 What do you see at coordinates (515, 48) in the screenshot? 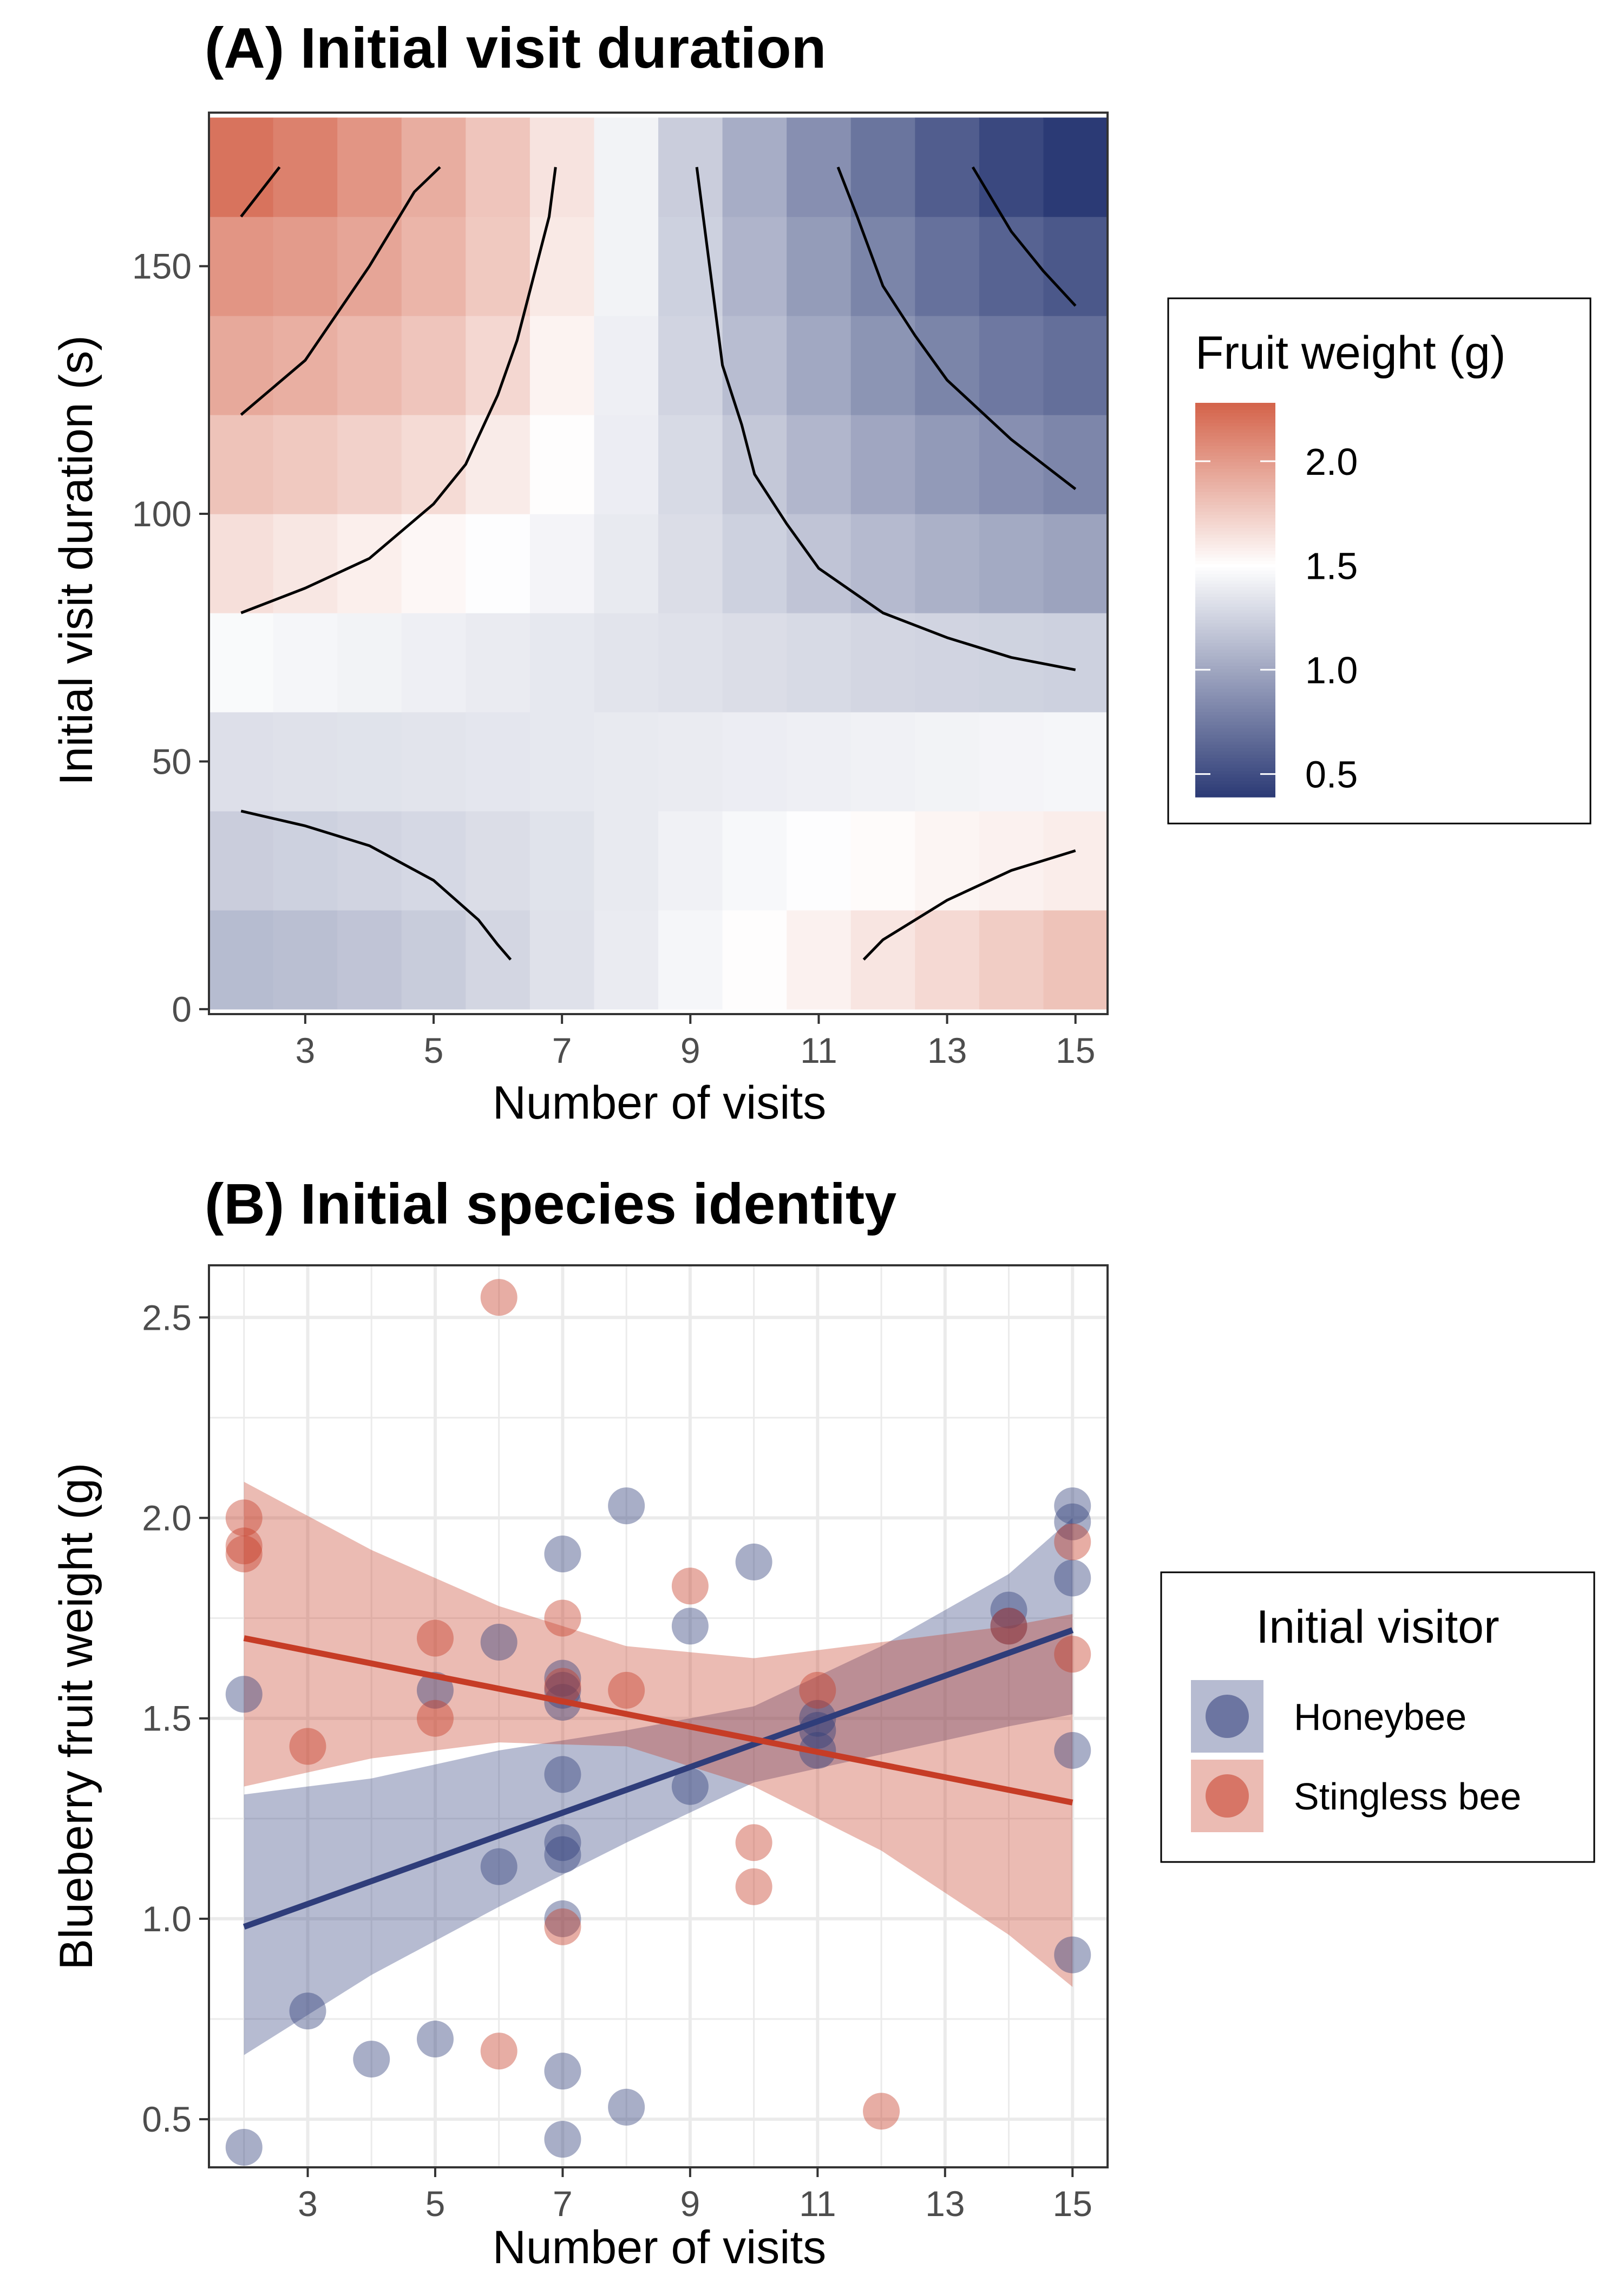
I see `panel-a-title: (A) Initial visit duration` at bounding box center [515, 48].